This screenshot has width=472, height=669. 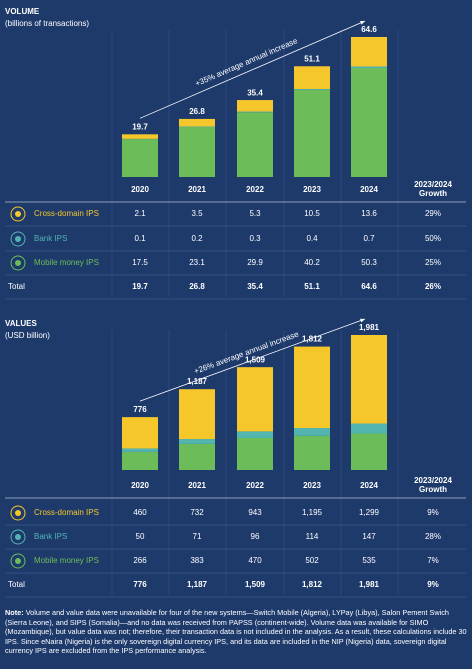 I want to click on growth-header: 2023/2024, so click(x=433, y=480).